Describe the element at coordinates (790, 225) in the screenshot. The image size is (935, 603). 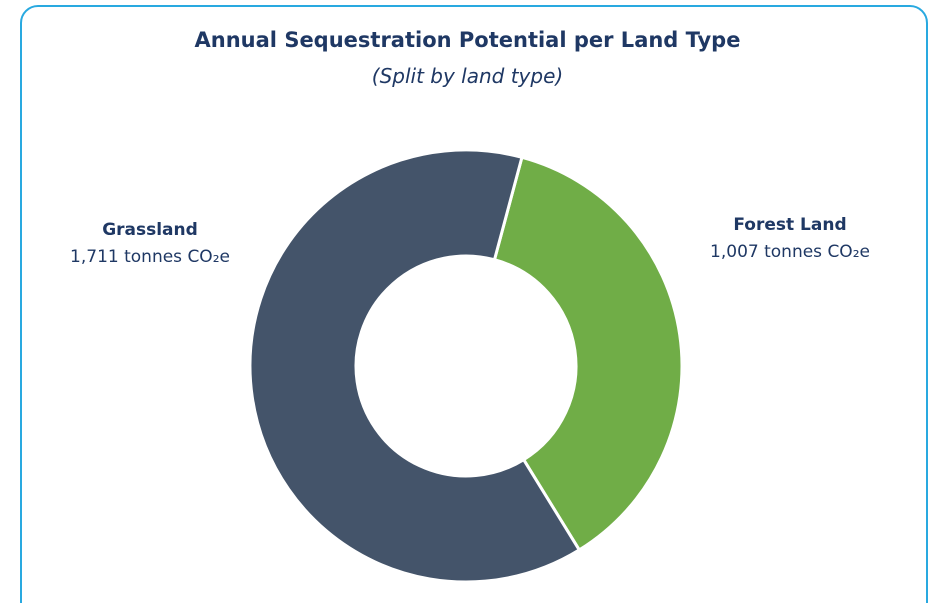
I see `category-label: Forest Land` at that location.